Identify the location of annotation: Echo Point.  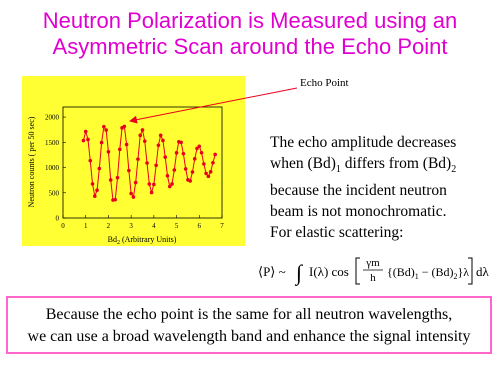
(324, 83).